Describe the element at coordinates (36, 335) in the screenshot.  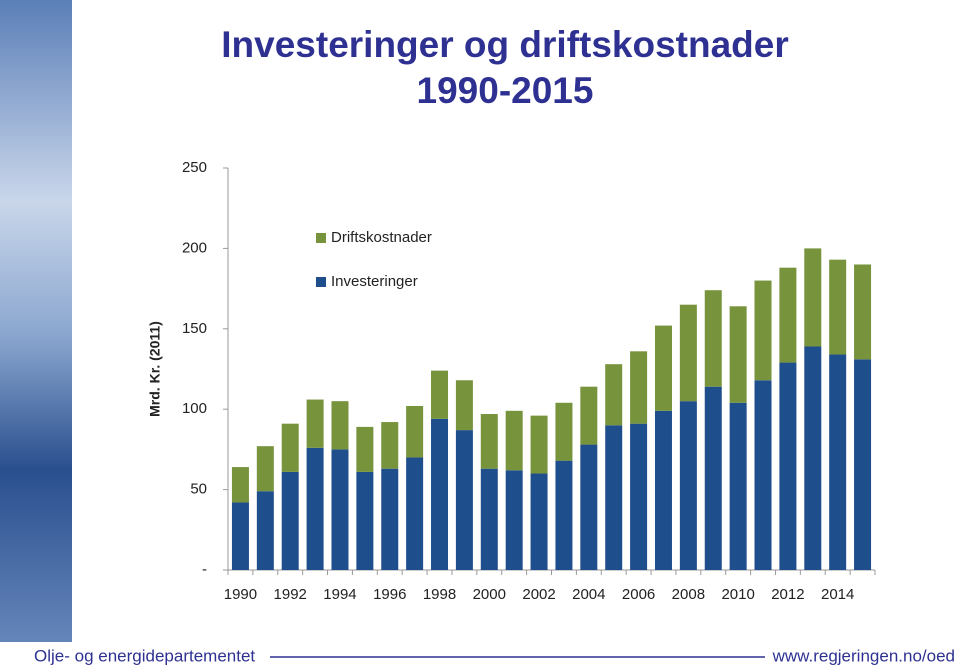
I see `side-image` at that location.